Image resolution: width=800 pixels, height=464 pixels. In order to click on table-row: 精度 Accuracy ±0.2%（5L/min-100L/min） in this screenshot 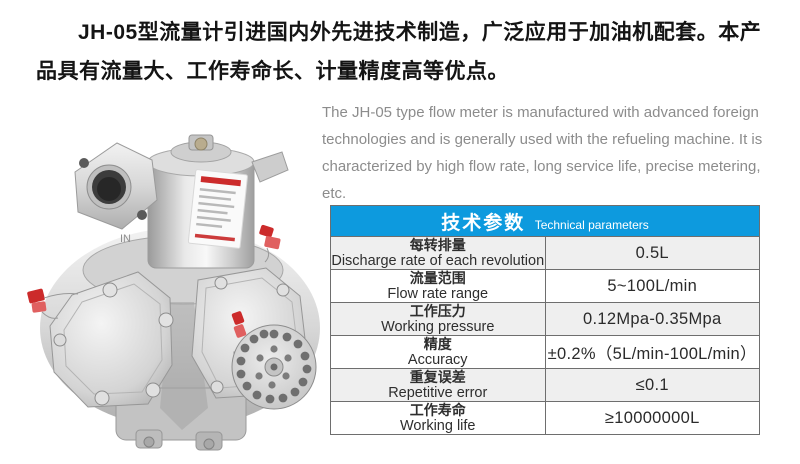, I will do `click(545, 352)`.